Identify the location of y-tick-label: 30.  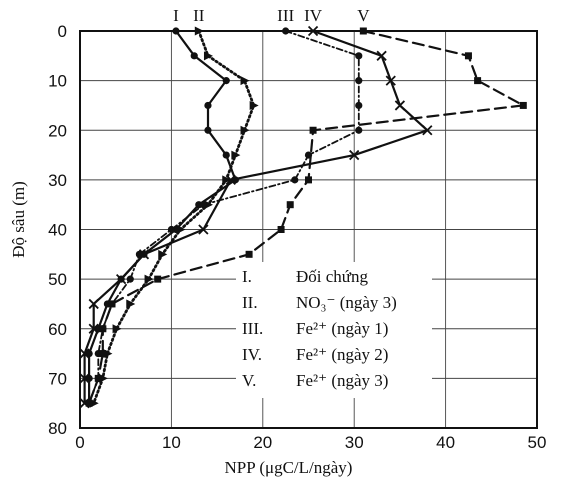
(57, 180).